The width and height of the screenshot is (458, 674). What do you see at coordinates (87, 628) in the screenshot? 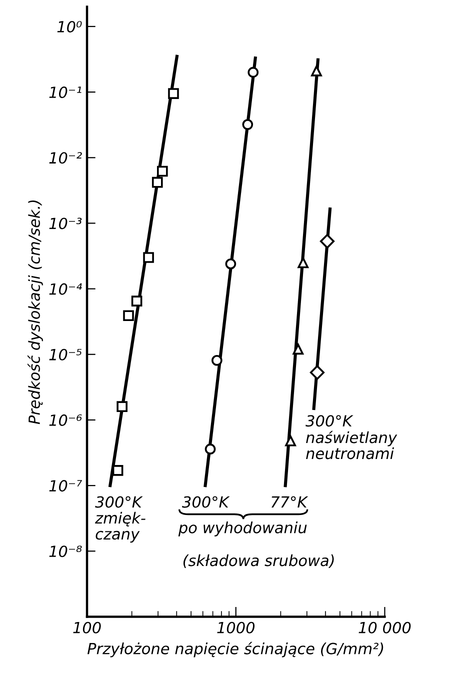
I see `x-tick-label: 100` at bounding box center [87, 628].